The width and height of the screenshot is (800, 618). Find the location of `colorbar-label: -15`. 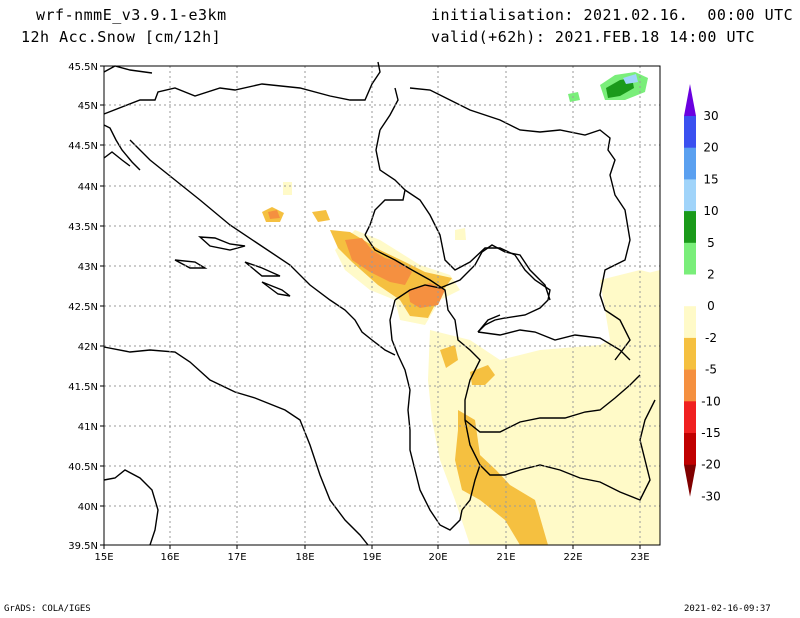

colorbar-label: -15 is located at coordinates (711, 433).